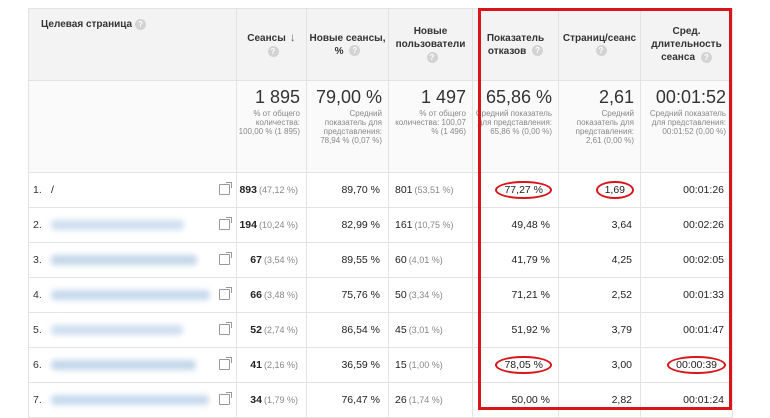  I want to click on cell-value: 194, so click(248, 225).